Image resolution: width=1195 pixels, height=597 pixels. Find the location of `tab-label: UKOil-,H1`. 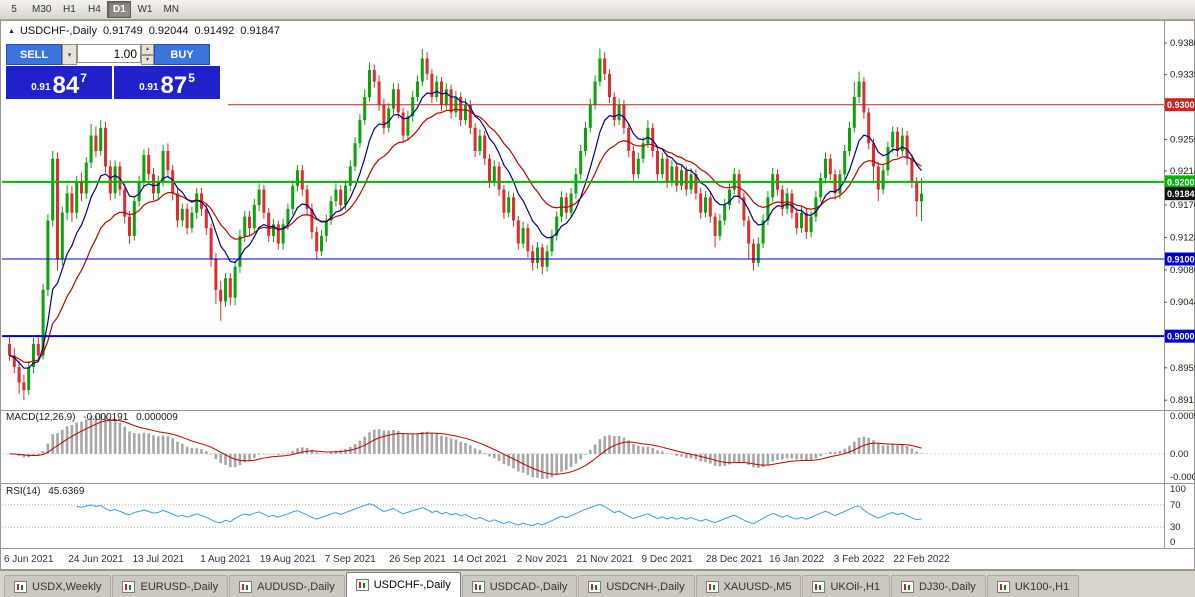

tab-label: UKOil-,H1 is located at coordinates (855, 586).